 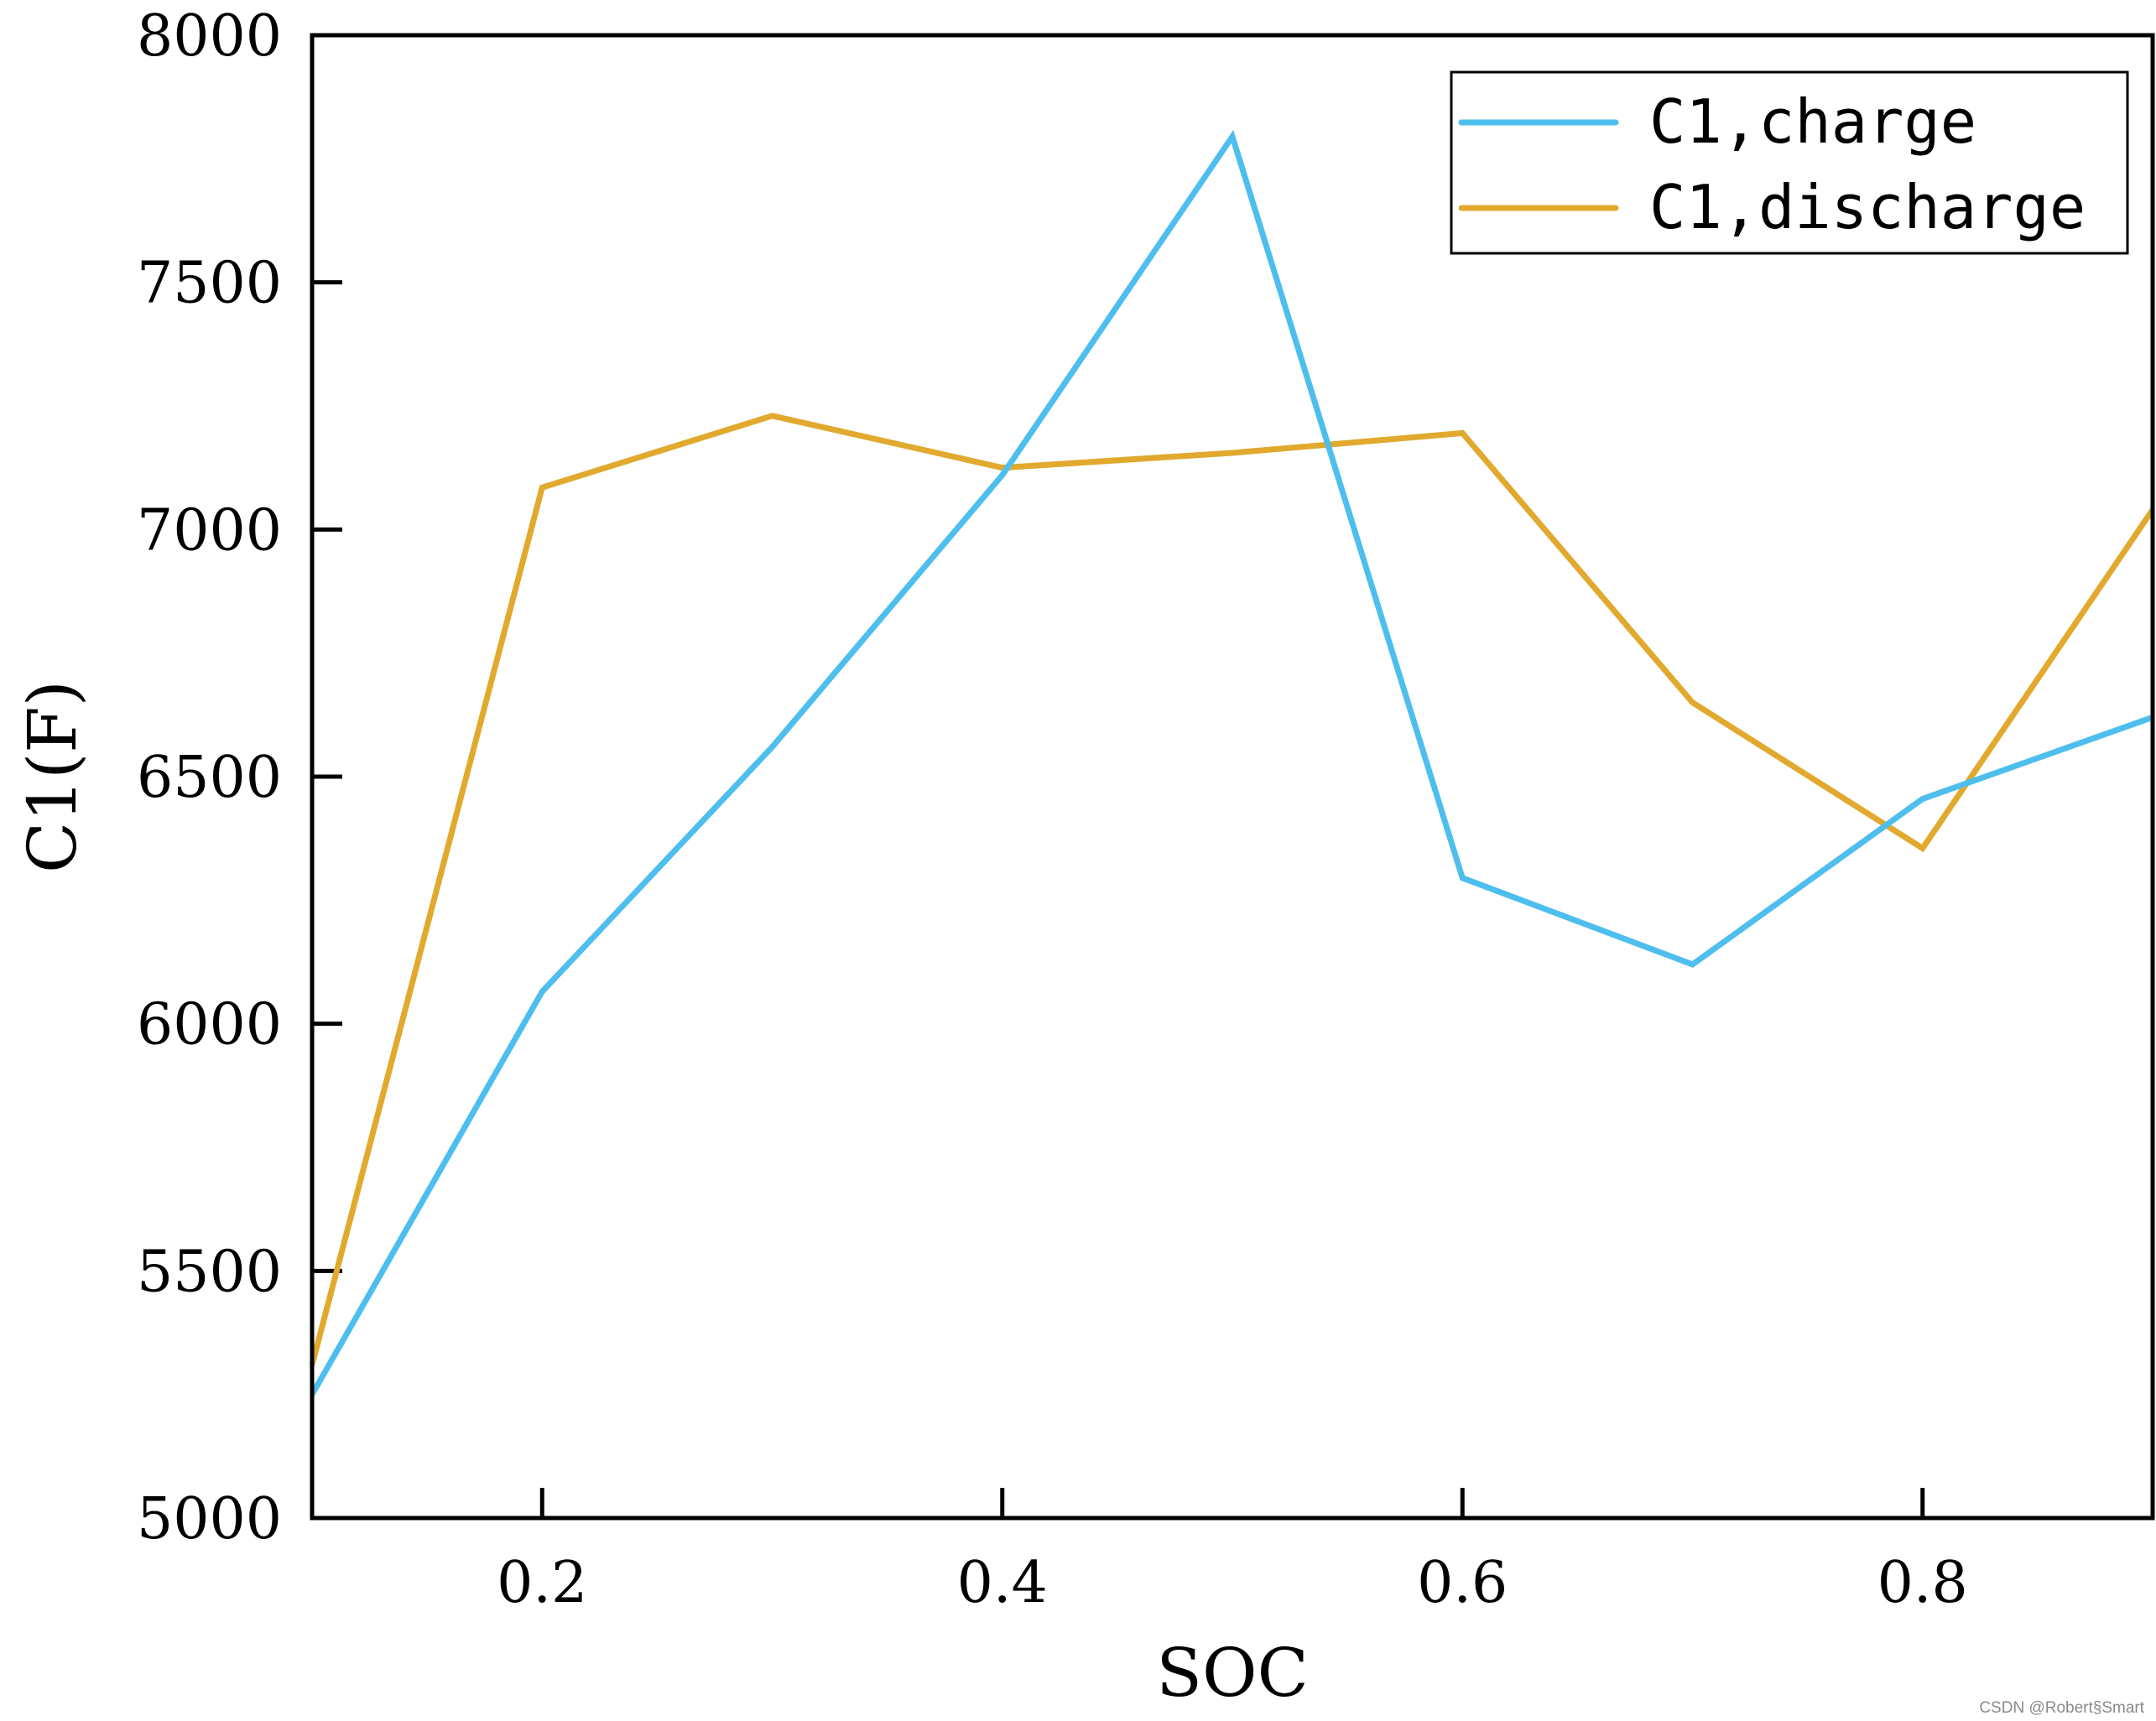 What do you see at coordinates (209, 530) in the screenshot?
I see `y-tick-label: 7000` at bounding box center [209, 530].